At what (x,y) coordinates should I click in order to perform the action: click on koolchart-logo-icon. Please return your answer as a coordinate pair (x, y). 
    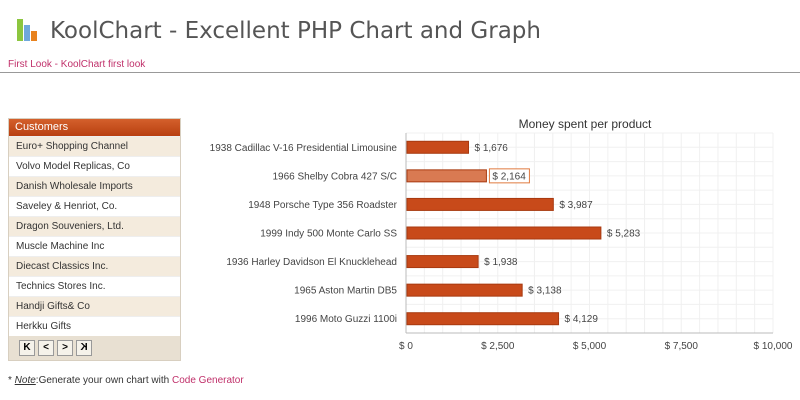
    Looking at the image, I should click on (27, 30).